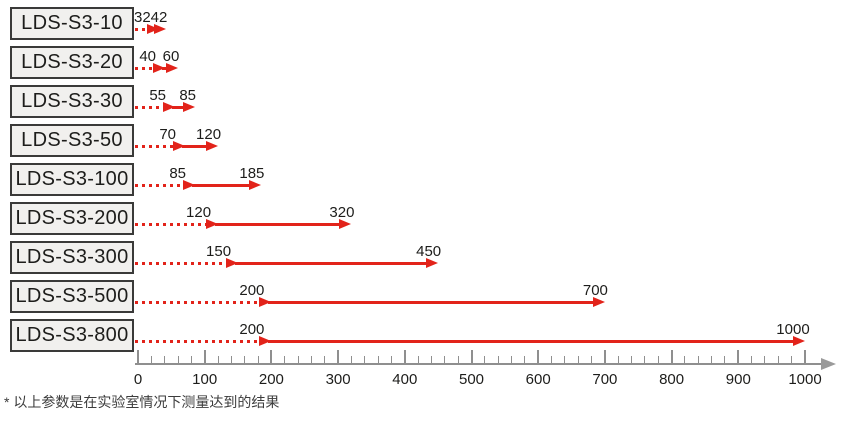  I want to click on model-label-box: LDS-S3-50, so click(72, 140).